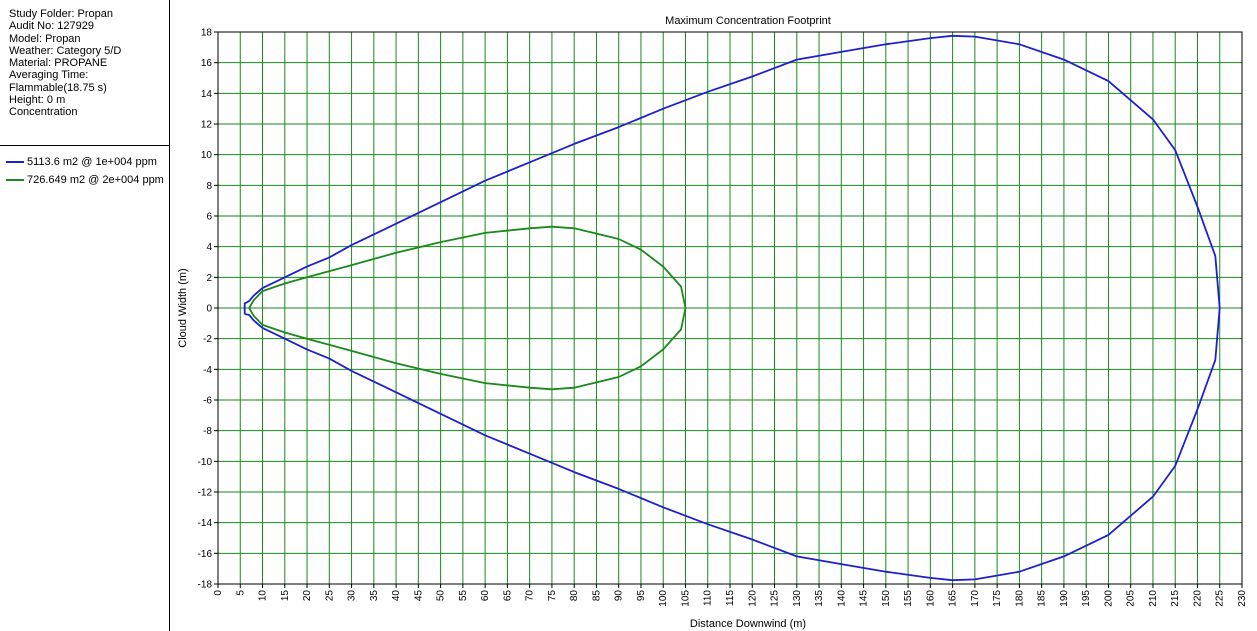 The image size is (1257, 631). I want to click on x-tick-label: 185, so click(1042, 598).